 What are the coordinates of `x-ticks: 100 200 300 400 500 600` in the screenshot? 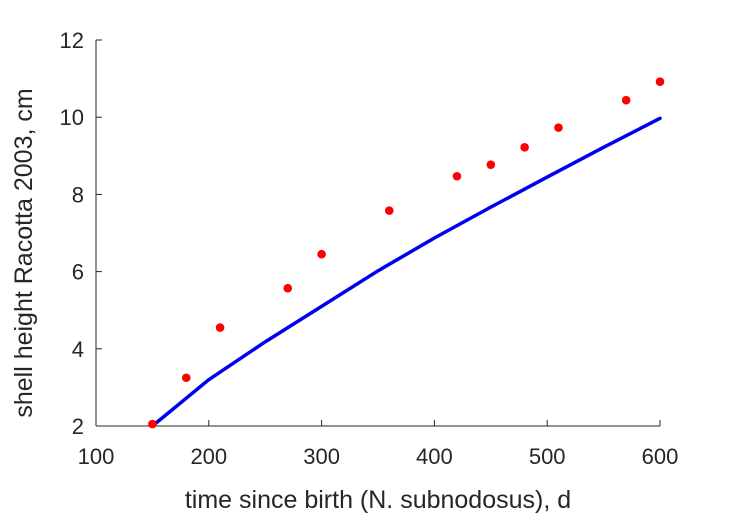 It's located at (378, 444).